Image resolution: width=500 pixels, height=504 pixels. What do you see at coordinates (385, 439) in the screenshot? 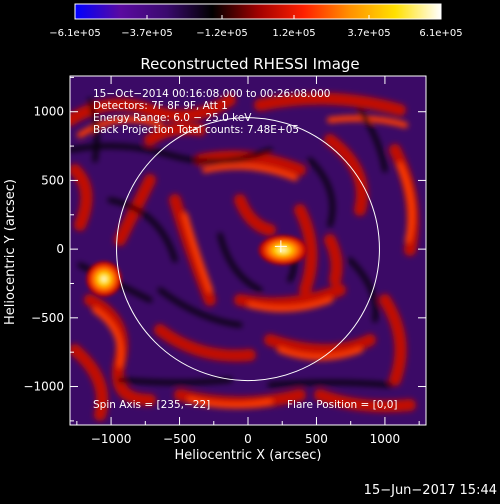
I see `x-tick-label: 1000` at bounding box center [385, 439].